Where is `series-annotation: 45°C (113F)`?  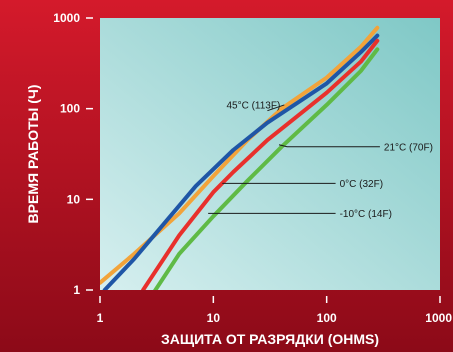 series-annotation: 45°C (113F) is located at coordinates (255, 106).